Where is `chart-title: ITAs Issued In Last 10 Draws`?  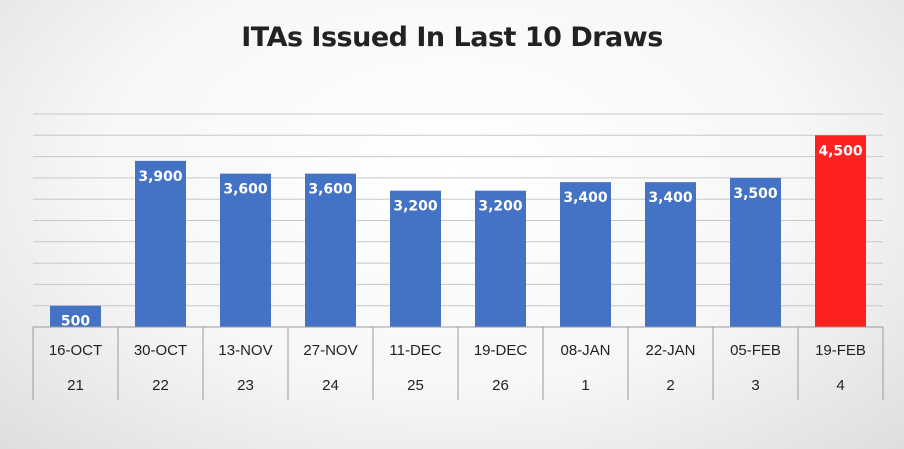
chart-title: ITAs Issued In Last 10 Draws is located at coordinates (452, 37).